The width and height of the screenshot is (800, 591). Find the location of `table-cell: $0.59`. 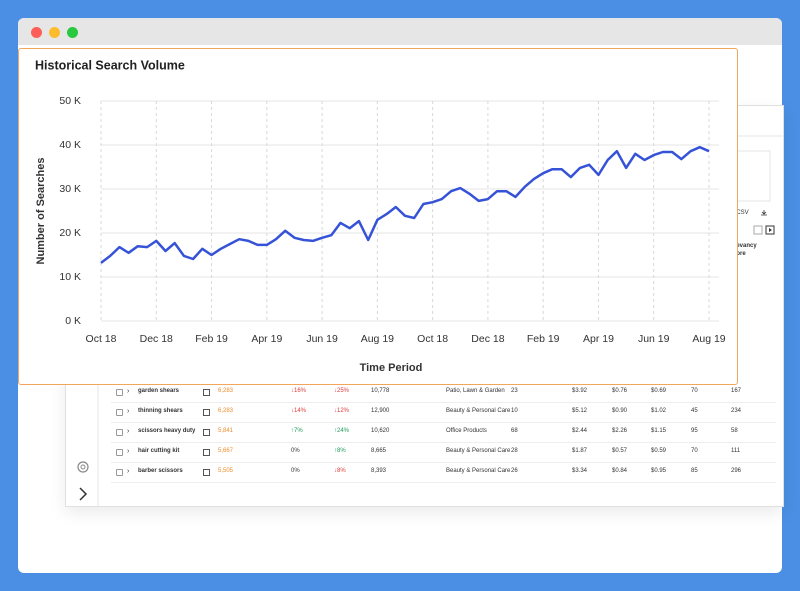

table-cell: $0.59 is located at coordinates (659, 451).